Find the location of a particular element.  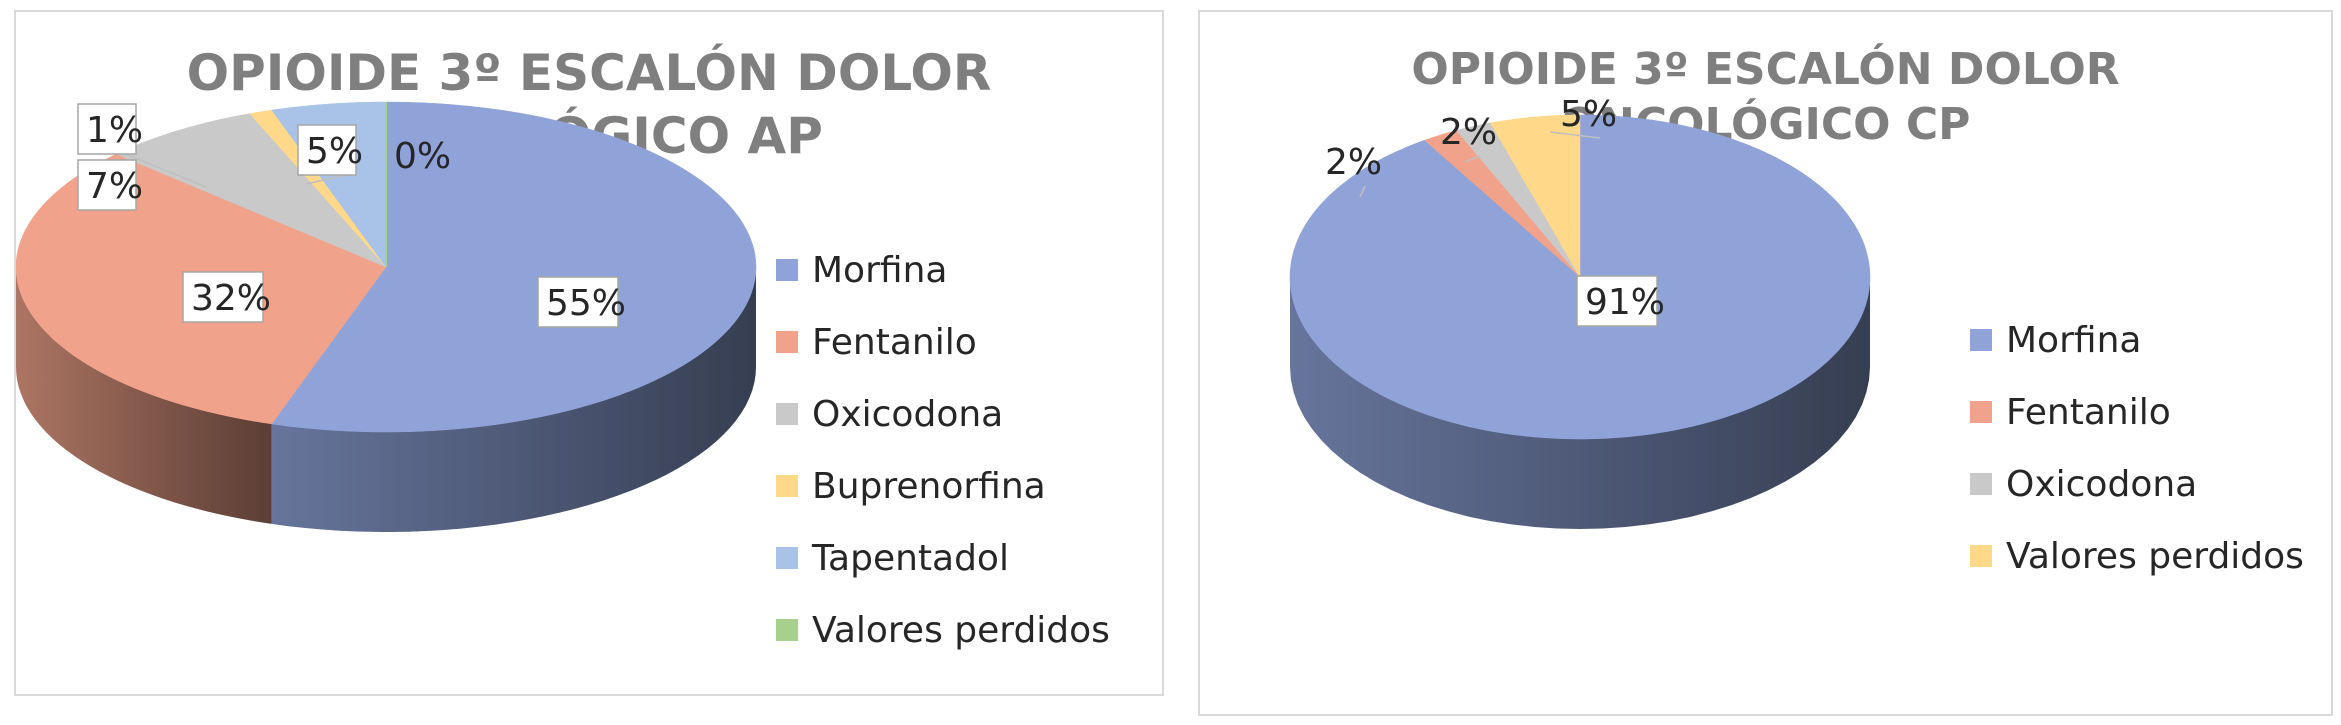

pie-side-fentanilo is located at coordinates (144, 395).